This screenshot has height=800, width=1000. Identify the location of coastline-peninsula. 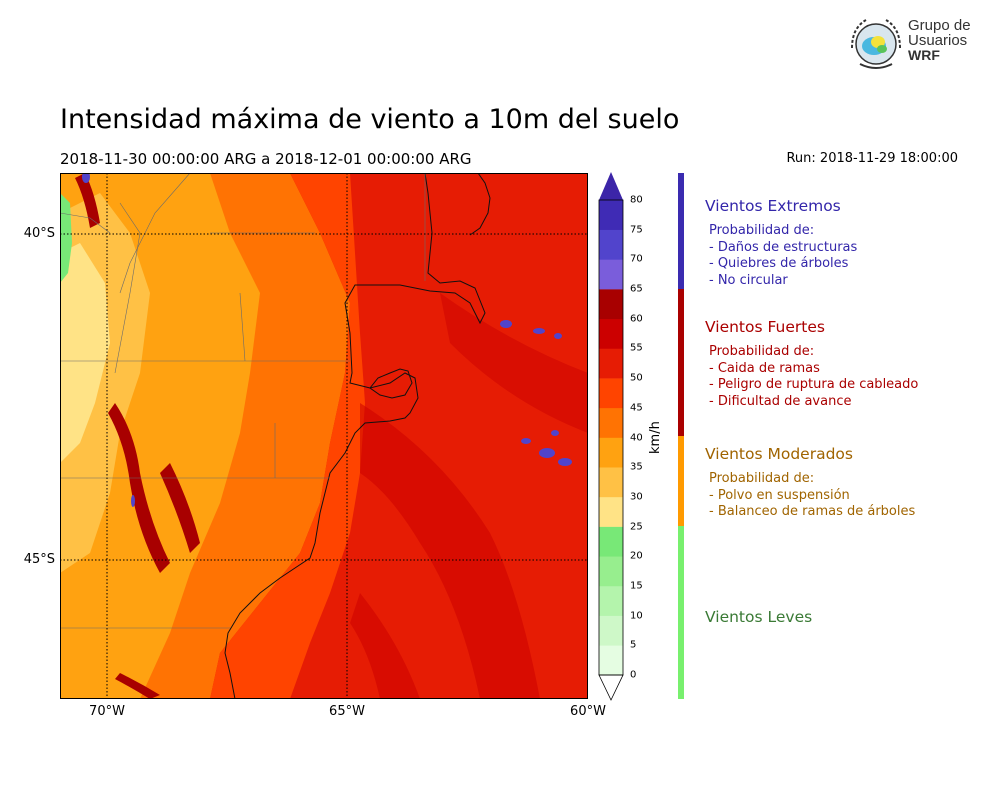
(391, 383).